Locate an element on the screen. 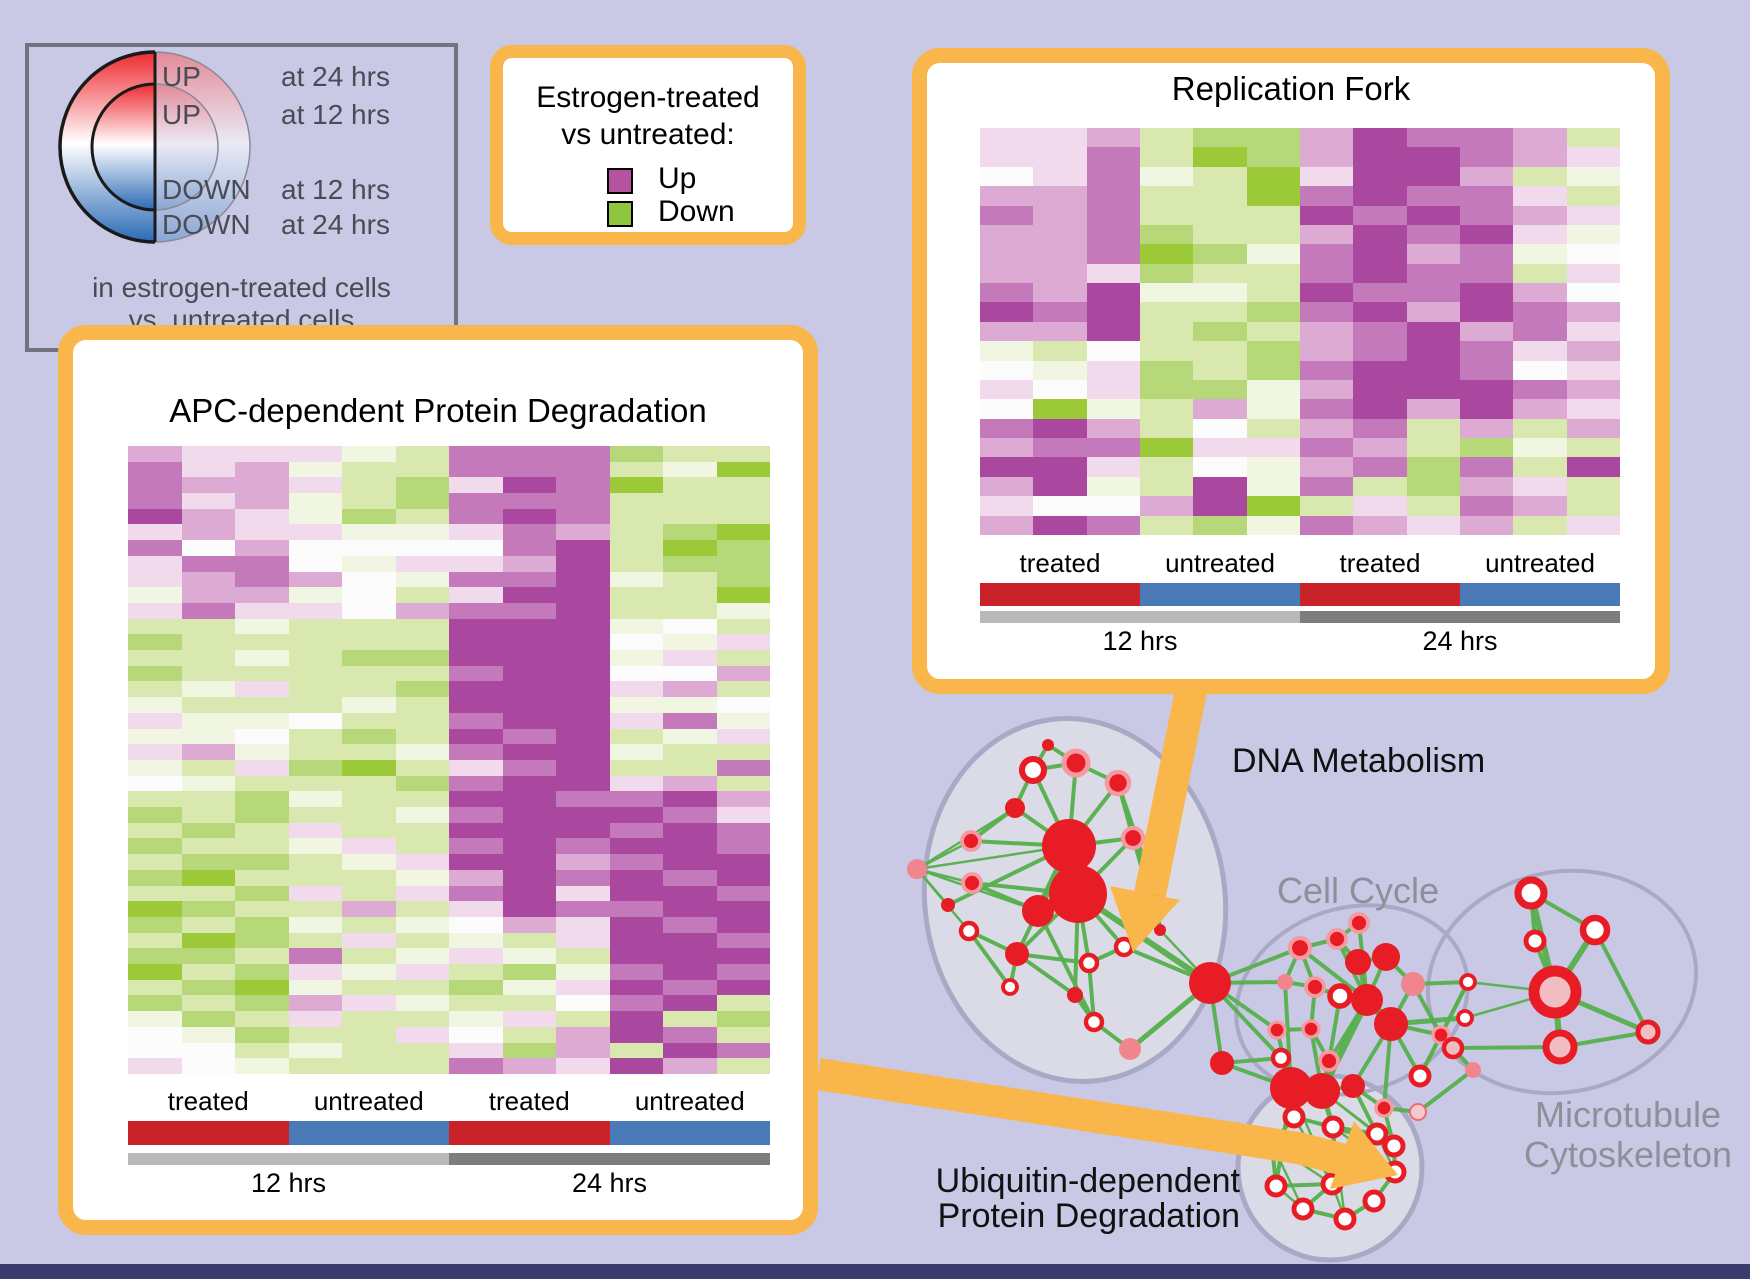 The image size is (1750, 1279). cluster-ellipse-microtubule is located at coordinates (1562, 982).